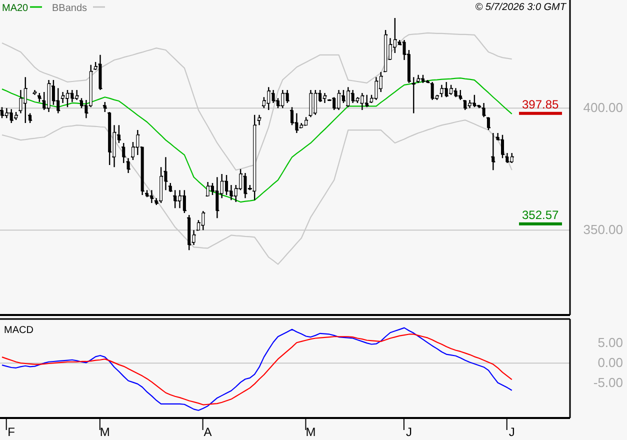  Describe the element at coordinates (541, 104) in the screenshot. I see `ref-line-label: 397.85` at that location.